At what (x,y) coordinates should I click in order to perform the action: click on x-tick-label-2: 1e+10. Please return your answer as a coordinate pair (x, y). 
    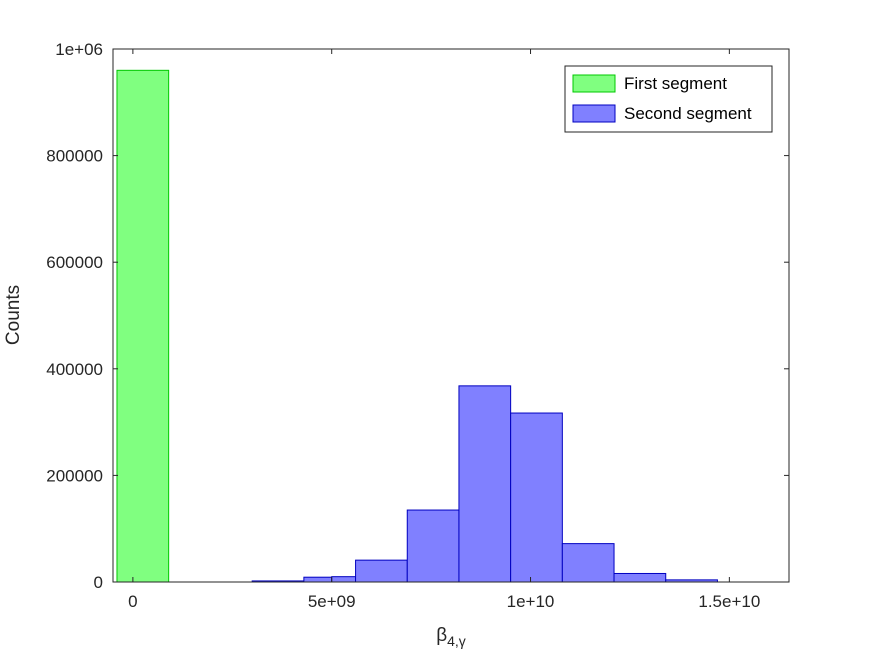
    Looking at the image, I should click on (531, 601).